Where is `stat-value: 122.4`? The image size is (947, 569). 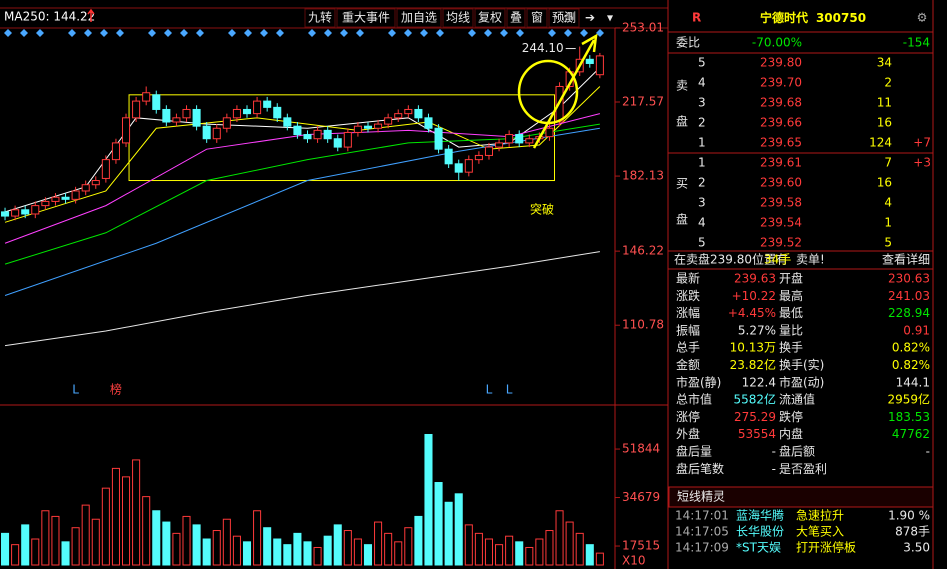
stat-value: 122.4 is located at coordinates (759, 382).